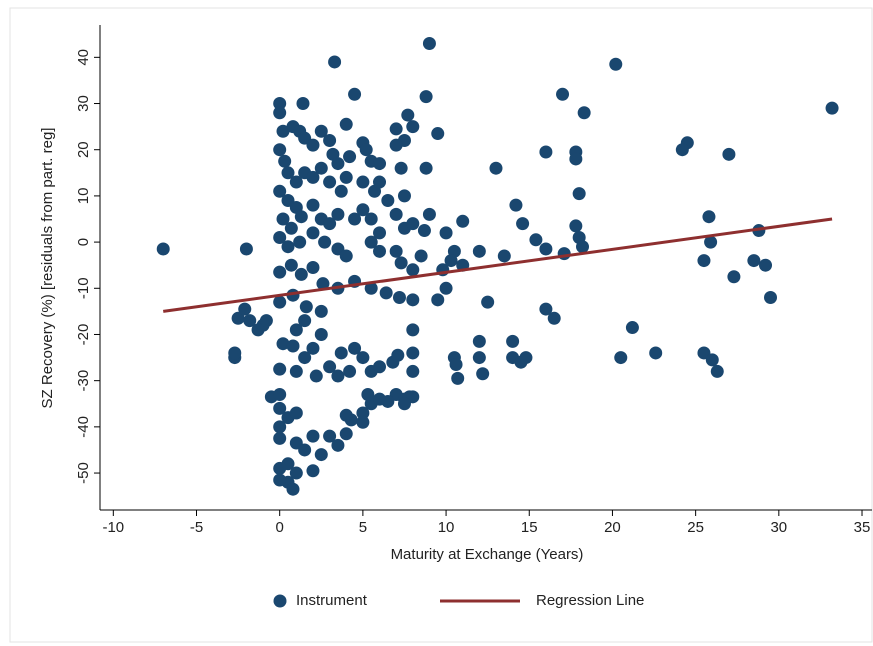 The height and width of the screenshot is (646, 873). I want to click on y-tick-label: -10, so click(83, 288).